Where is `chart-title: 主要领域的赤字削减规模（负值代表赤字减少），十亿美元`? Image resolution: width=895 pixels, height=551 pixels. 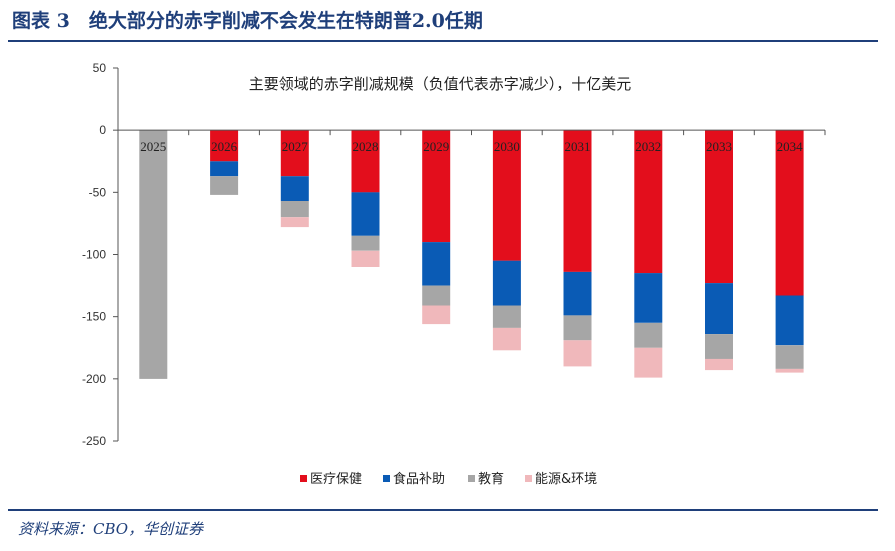 chart-title: 主要领域的赤字削减规模（负值代表赤字减少），十亿美元 is located at coordinates (440, 84).